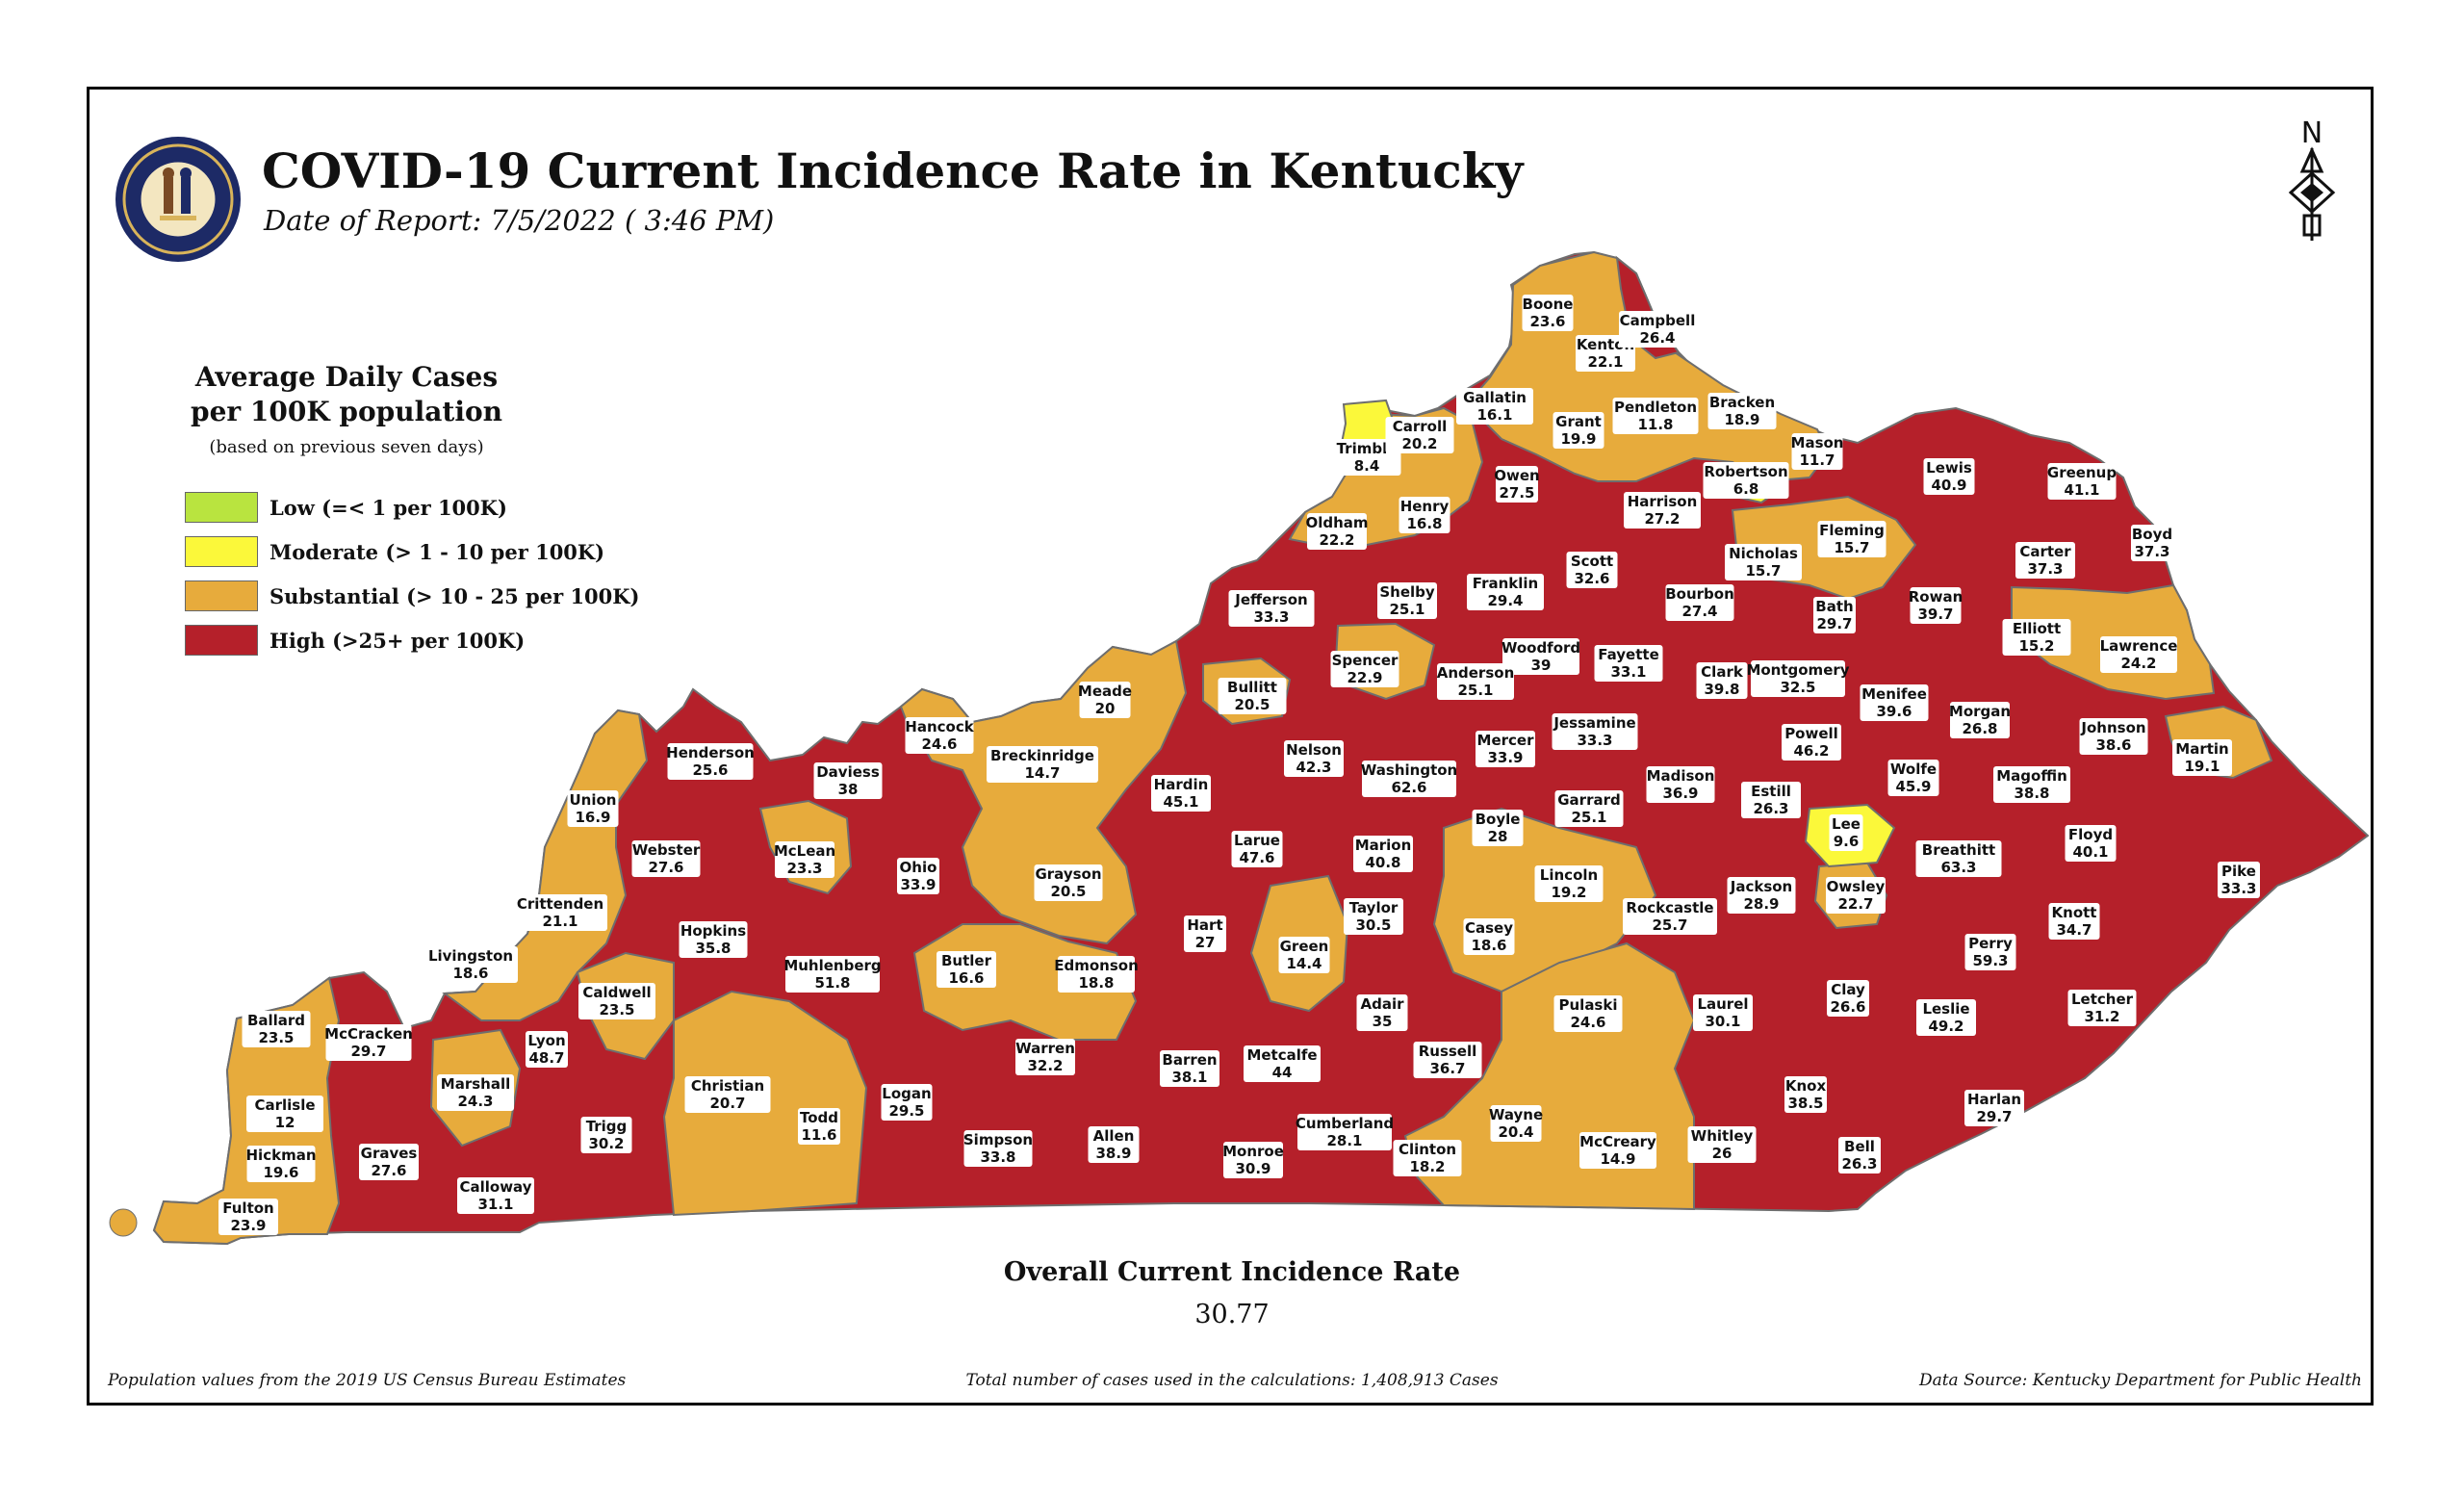 This screenshot has width=2464, height=1496. Describe the element at coordinates (1913, 786) in the screenshot. I see `county-value: 45.9` at that location.